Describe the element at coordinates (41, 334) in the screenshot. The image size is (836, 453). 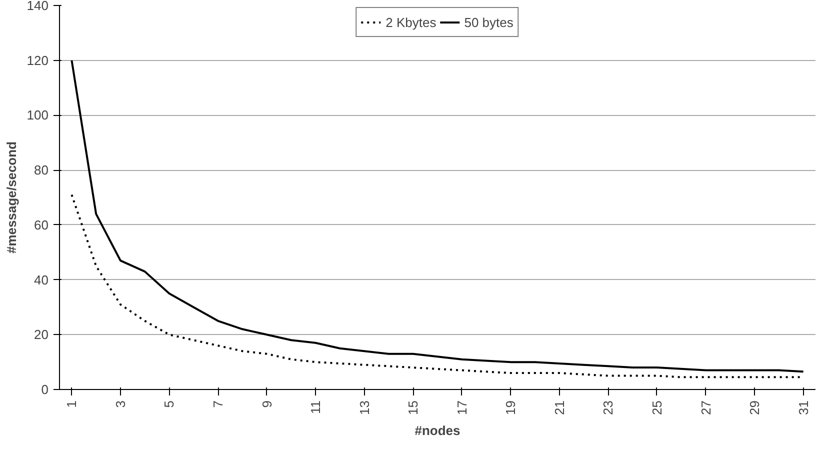
I see `y-tick-label: 20` at that location.